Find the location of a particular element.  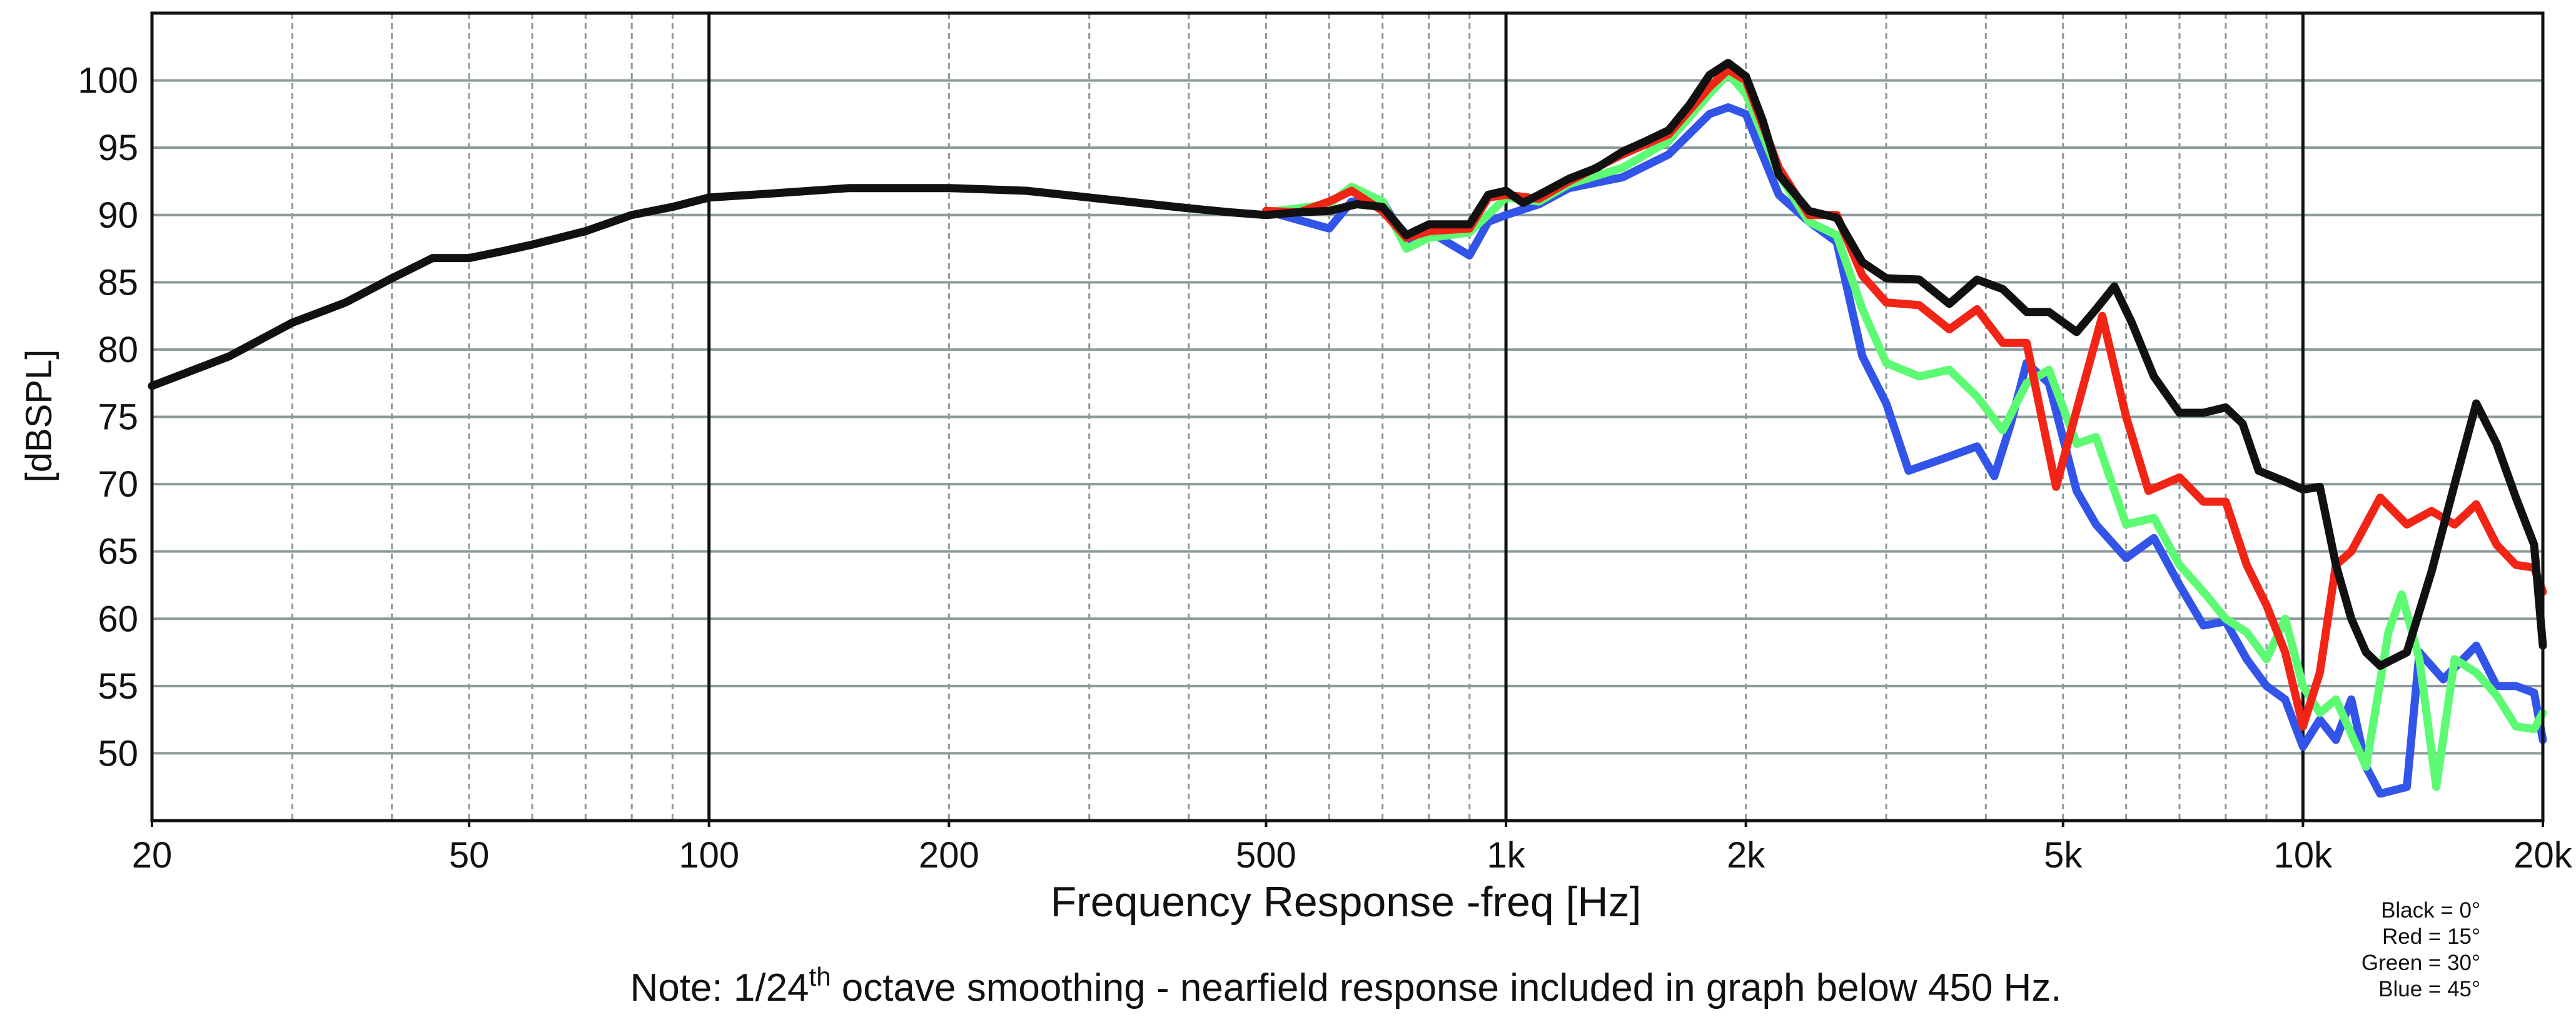

x-tick-label: 500 is located at coordinates (1266, 855).